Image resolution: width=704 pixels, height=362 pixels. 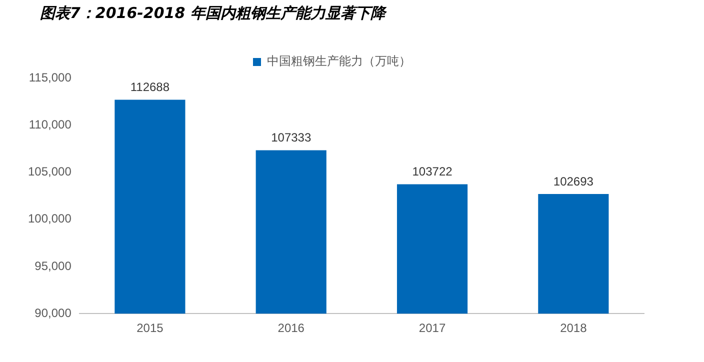 What do you see at coordinates (50, 77) in the screenshot?
I see `y-tick-label: 115,000` at bounding box center [50, 77].